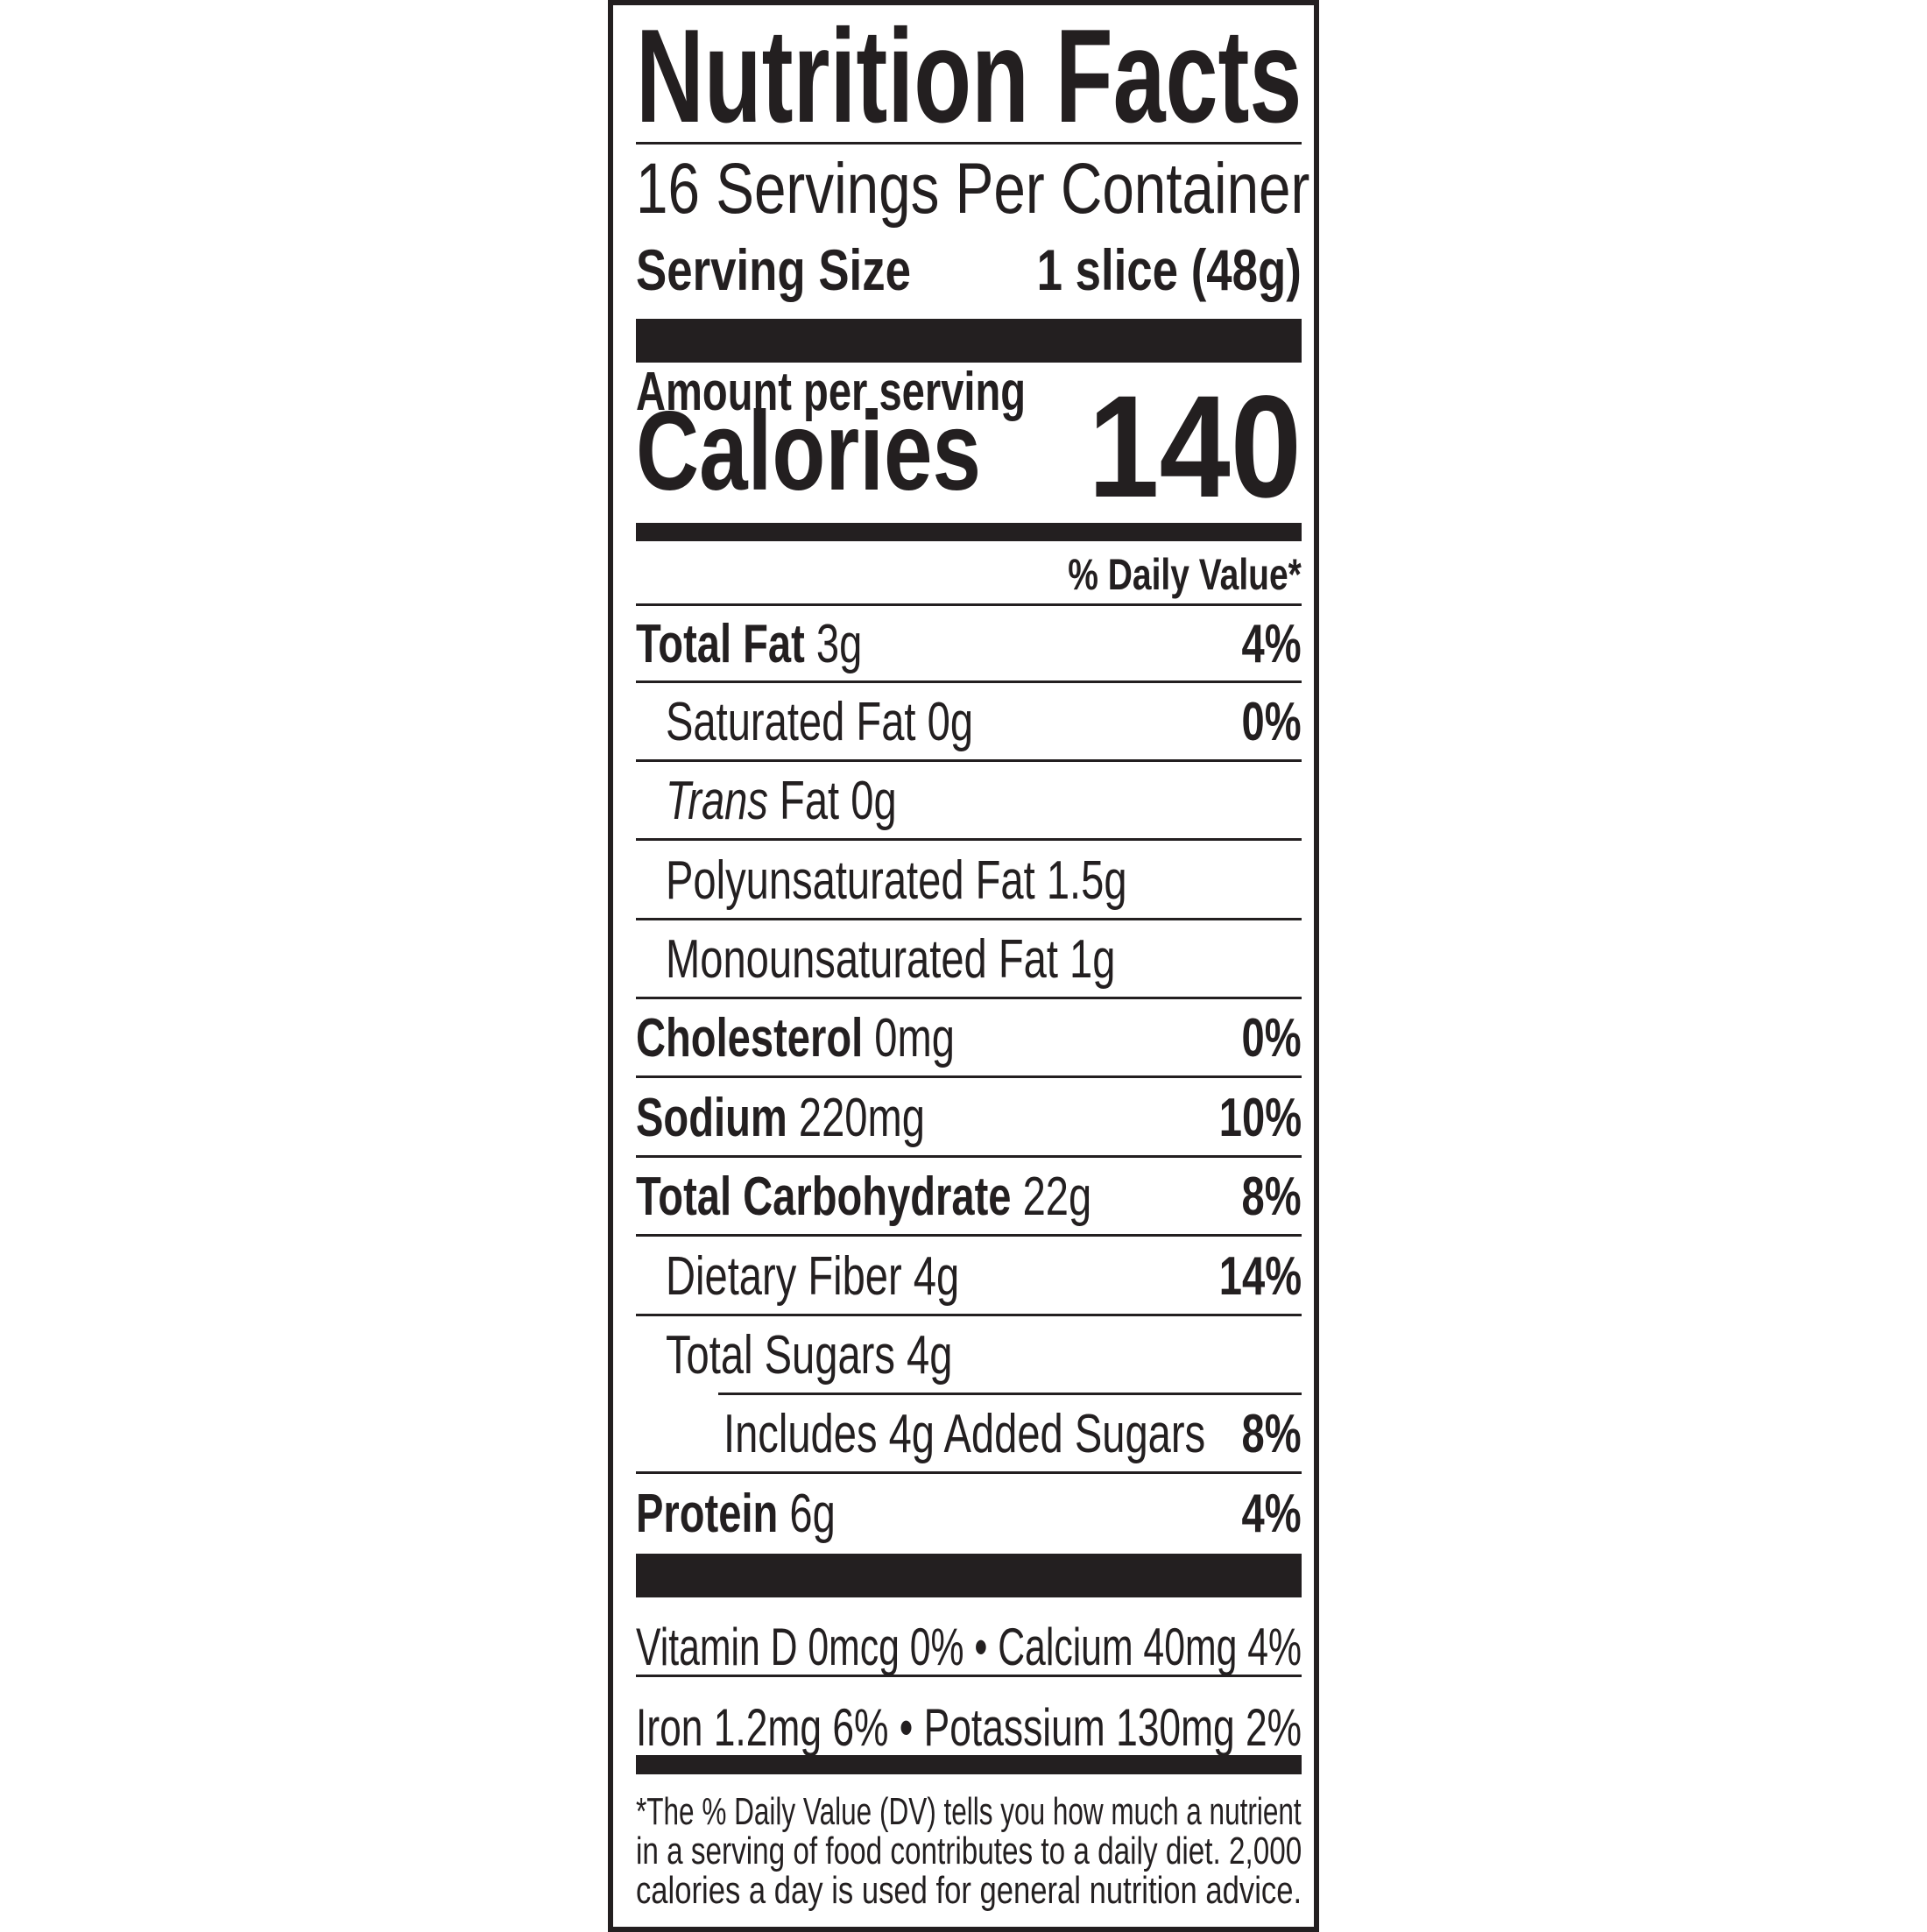  Describe the element at coordinates (862, 1118) in the screenshot. I see `nutrient-amount: 220mg` at that location.